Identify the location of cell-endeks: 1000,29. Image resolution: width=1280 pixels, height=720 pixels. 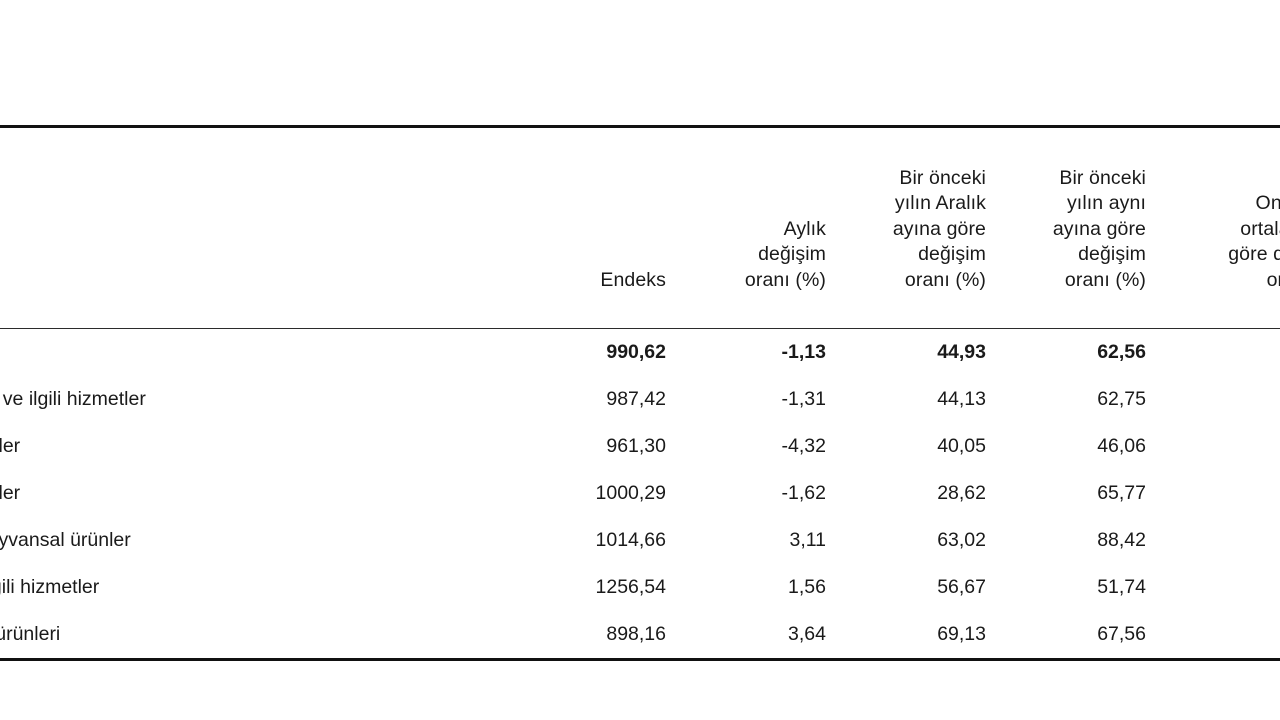
(631, 493).